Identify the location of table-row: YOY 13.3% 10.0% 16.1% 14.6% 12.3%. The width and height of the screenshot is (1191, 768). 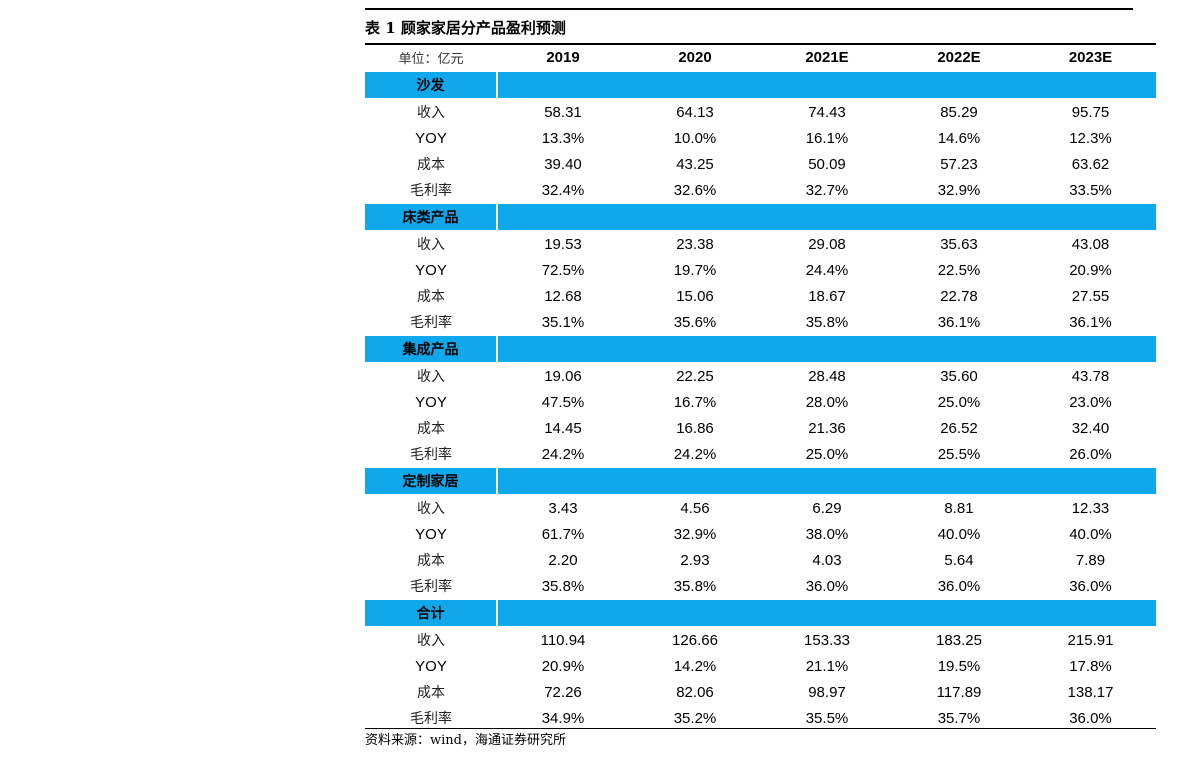
(760, 138).